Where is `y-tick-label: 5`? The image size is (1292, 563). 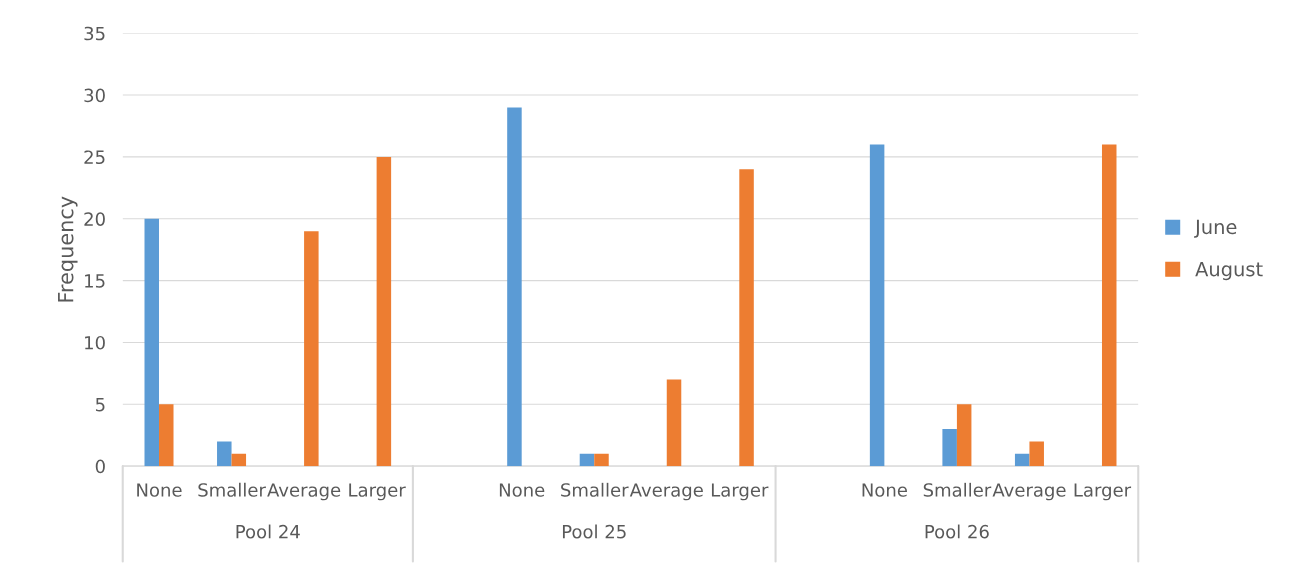 y-tick-label: 5 is located at coordinates (100, 405).